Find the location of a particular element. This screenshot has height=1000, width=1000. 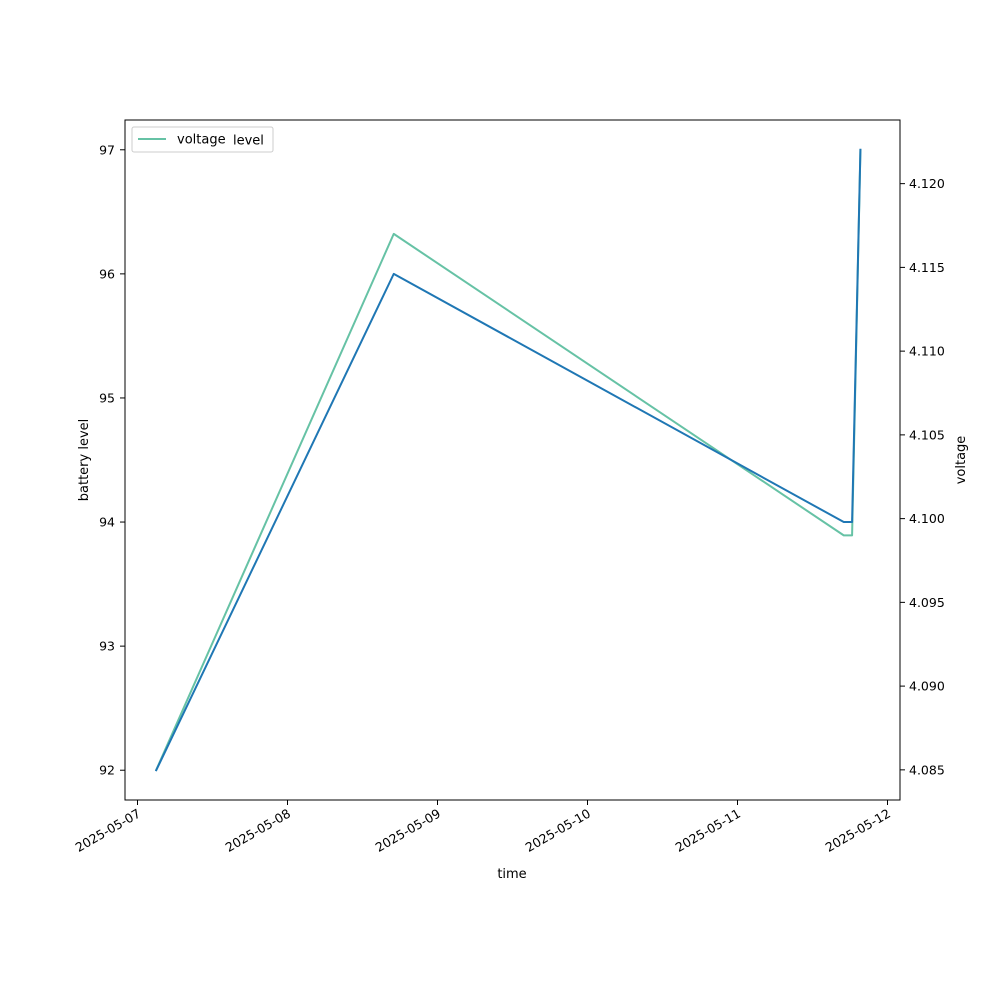

y-tick-label: 92 is located at coordinates (107, 770).